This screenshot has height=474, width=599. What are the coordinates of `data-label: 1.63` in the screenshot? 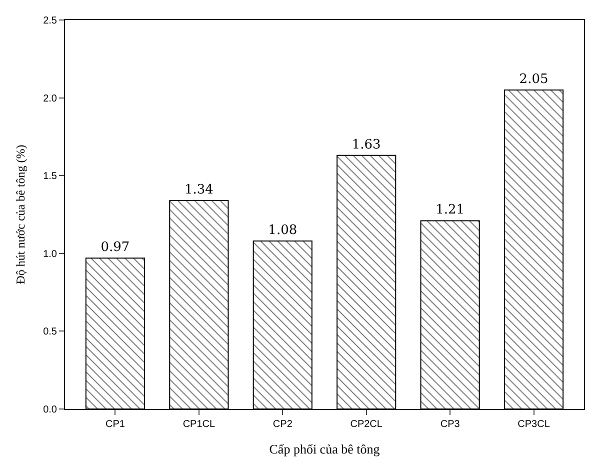 It's located at (366, 144).